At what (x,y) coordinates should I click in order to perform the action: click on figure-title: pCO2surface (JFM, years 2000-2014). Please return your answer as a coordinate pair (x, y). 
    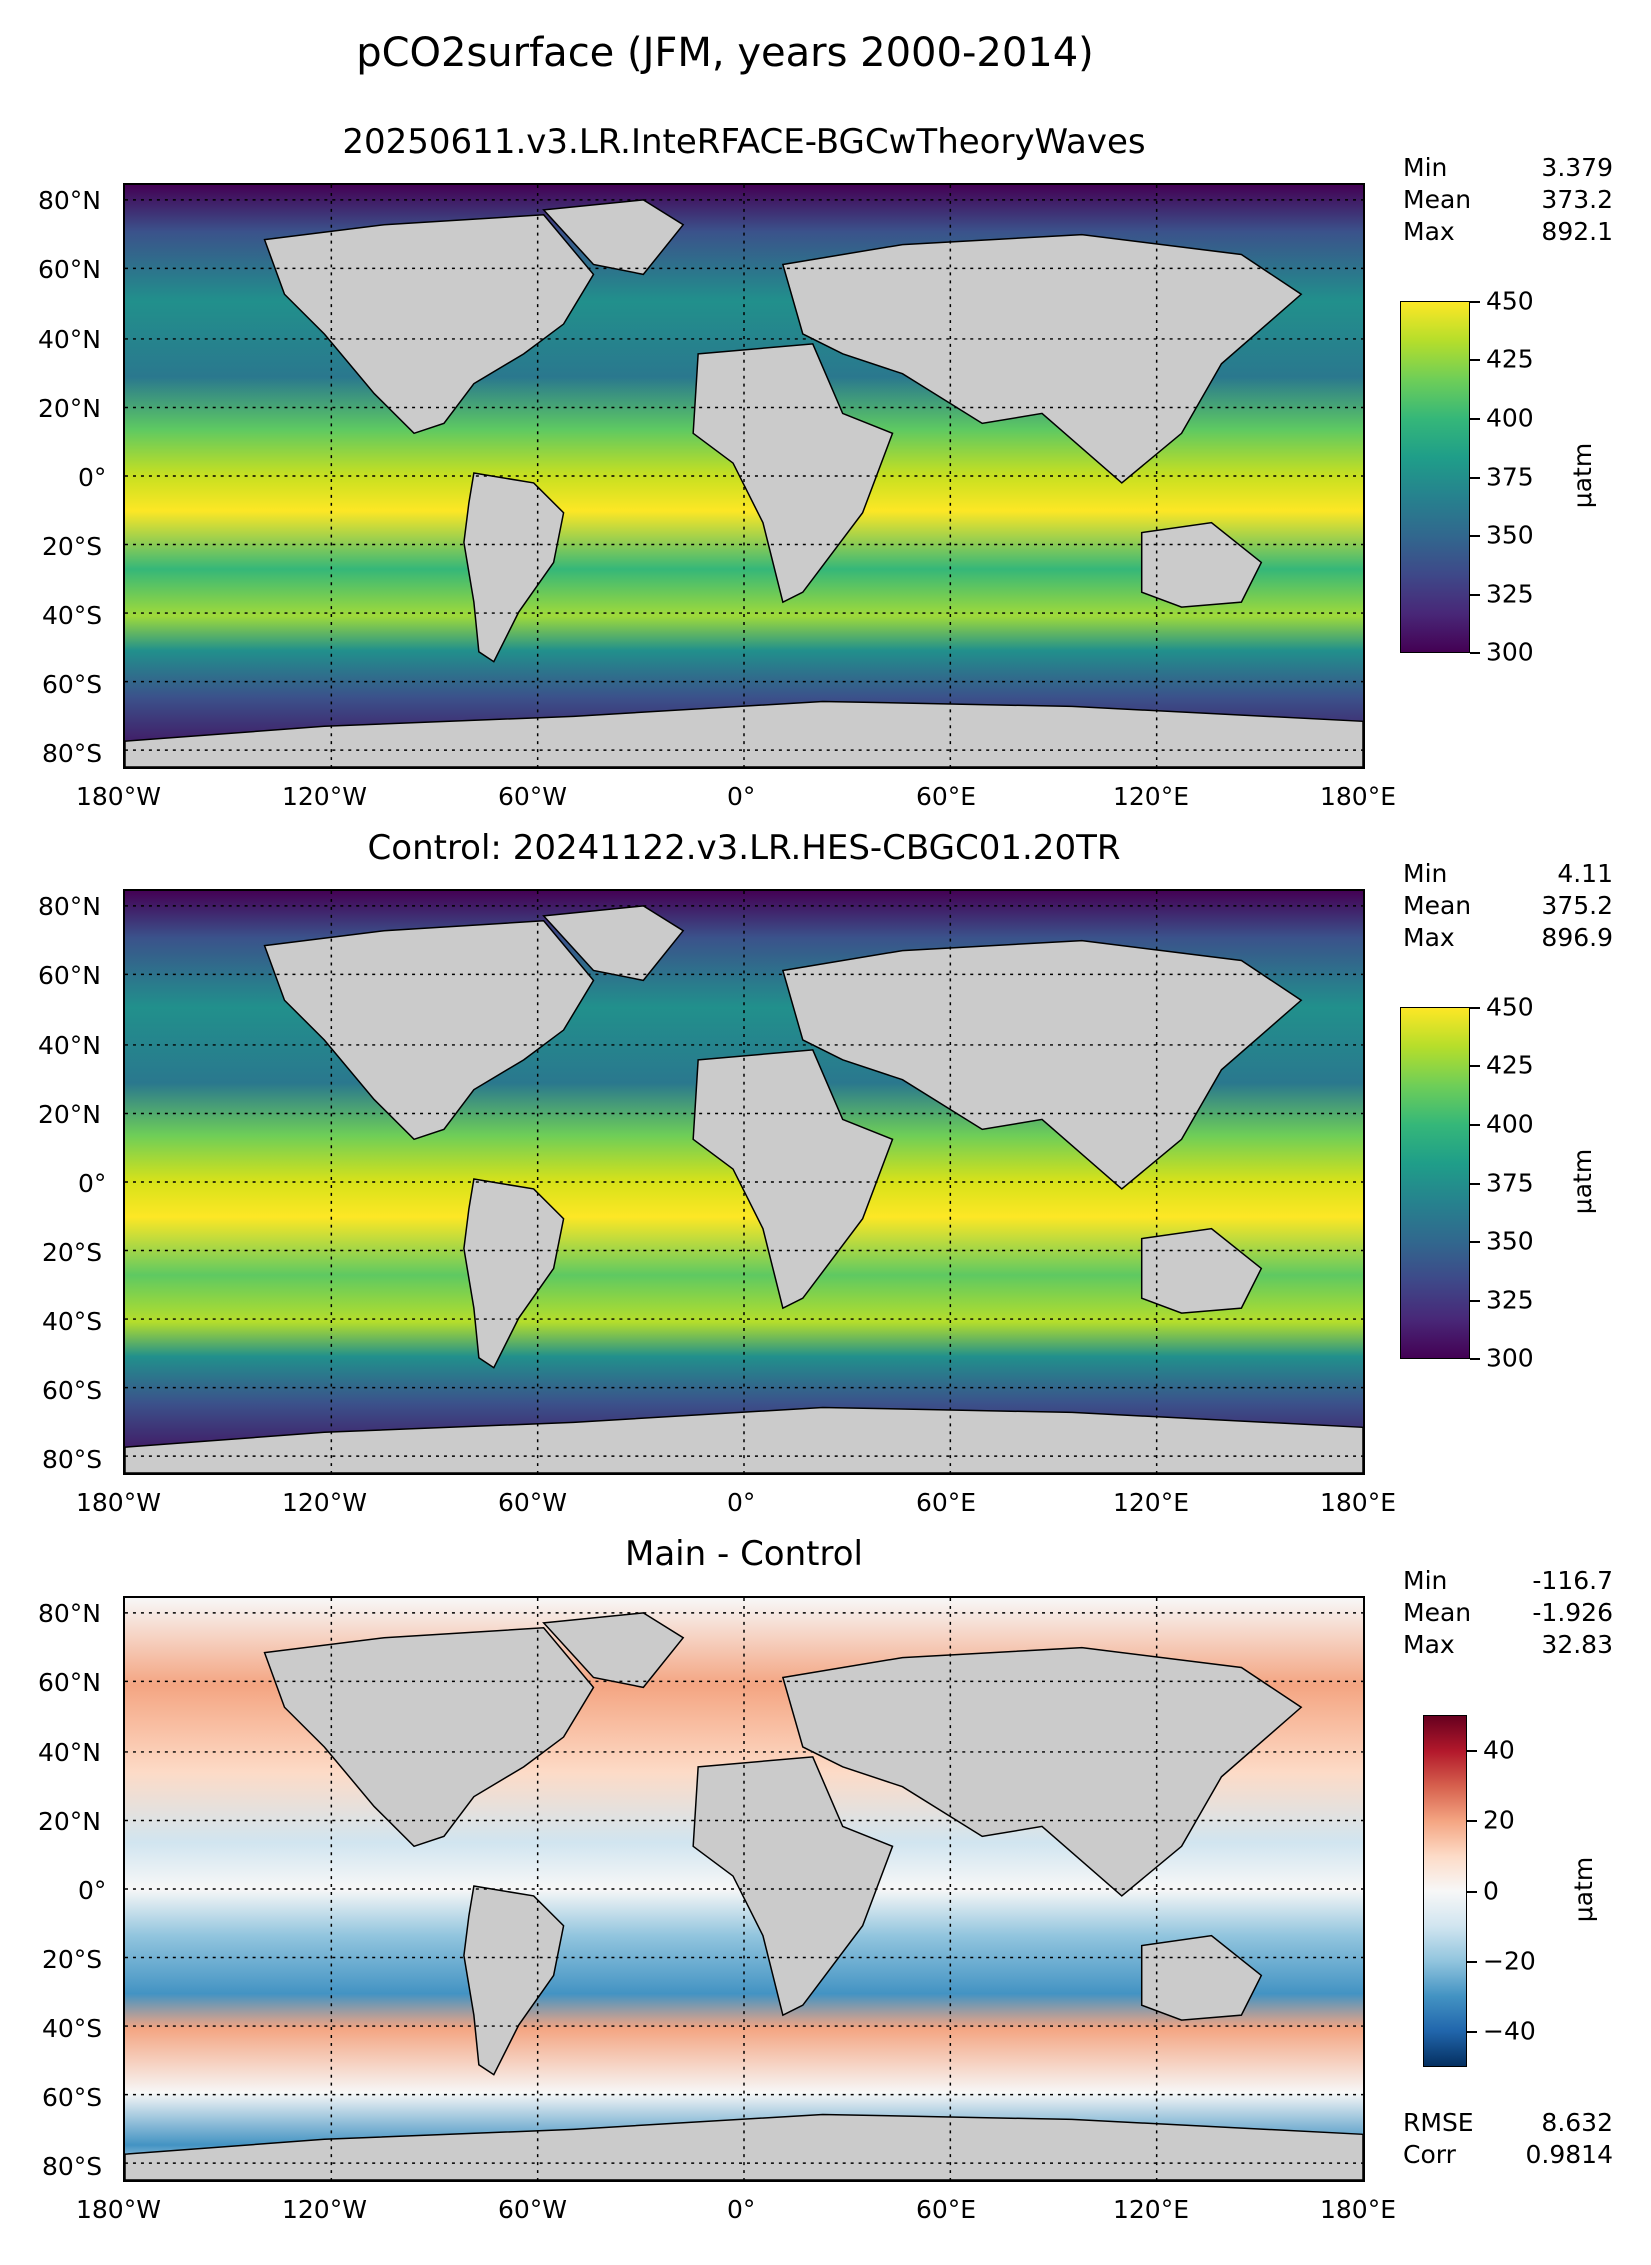
    Looking at the image, I should click on (725, 53).